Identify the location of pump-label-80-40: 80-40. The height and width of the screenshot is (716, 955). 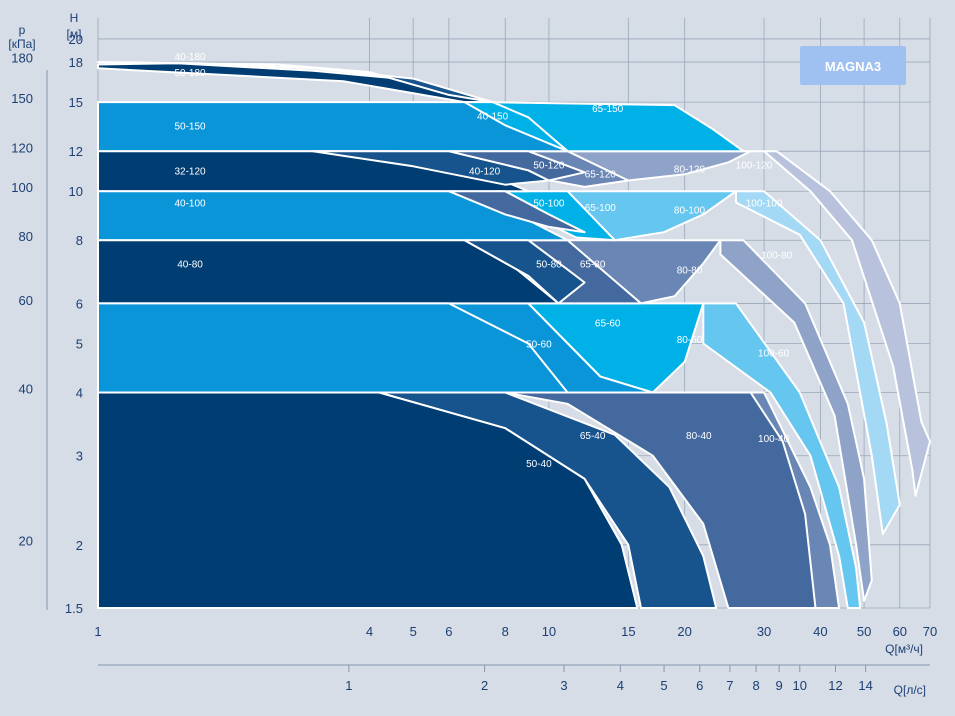
(699, 436).